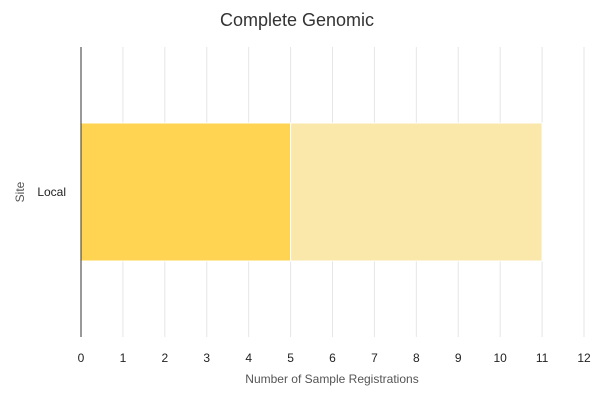 The width and height of the screenshot is (594, 401). What do you see at coordinates (542, 358) in the screenshot?
I see `x-tick-label: 11` at bounding box center [542, 358].